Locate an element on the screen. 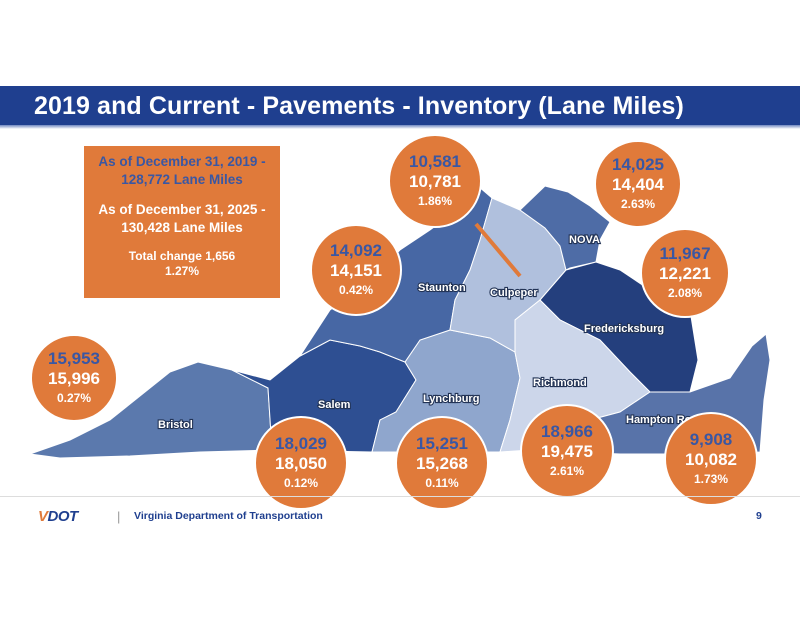 This screenshot has width=800, height=618. bubble-hampton-roads-current: 10,082 is located at coordinates (711, 459).